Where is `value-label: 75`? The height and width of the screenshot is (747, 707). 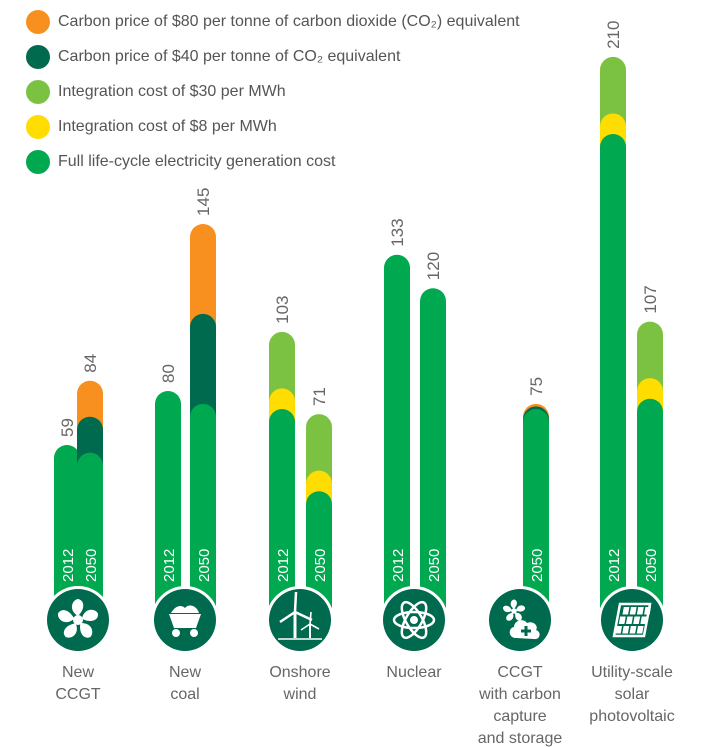
value-label: 75 is located at coordinates (536, 386).